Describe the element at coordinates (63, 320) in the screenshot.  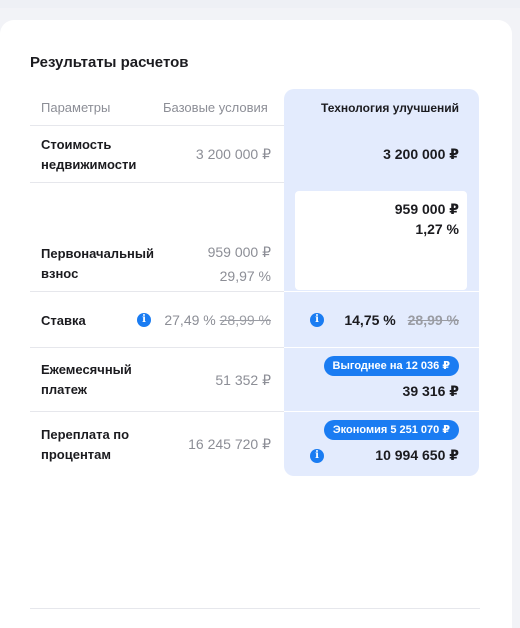
I see `rate-label: Ставка` at that location.